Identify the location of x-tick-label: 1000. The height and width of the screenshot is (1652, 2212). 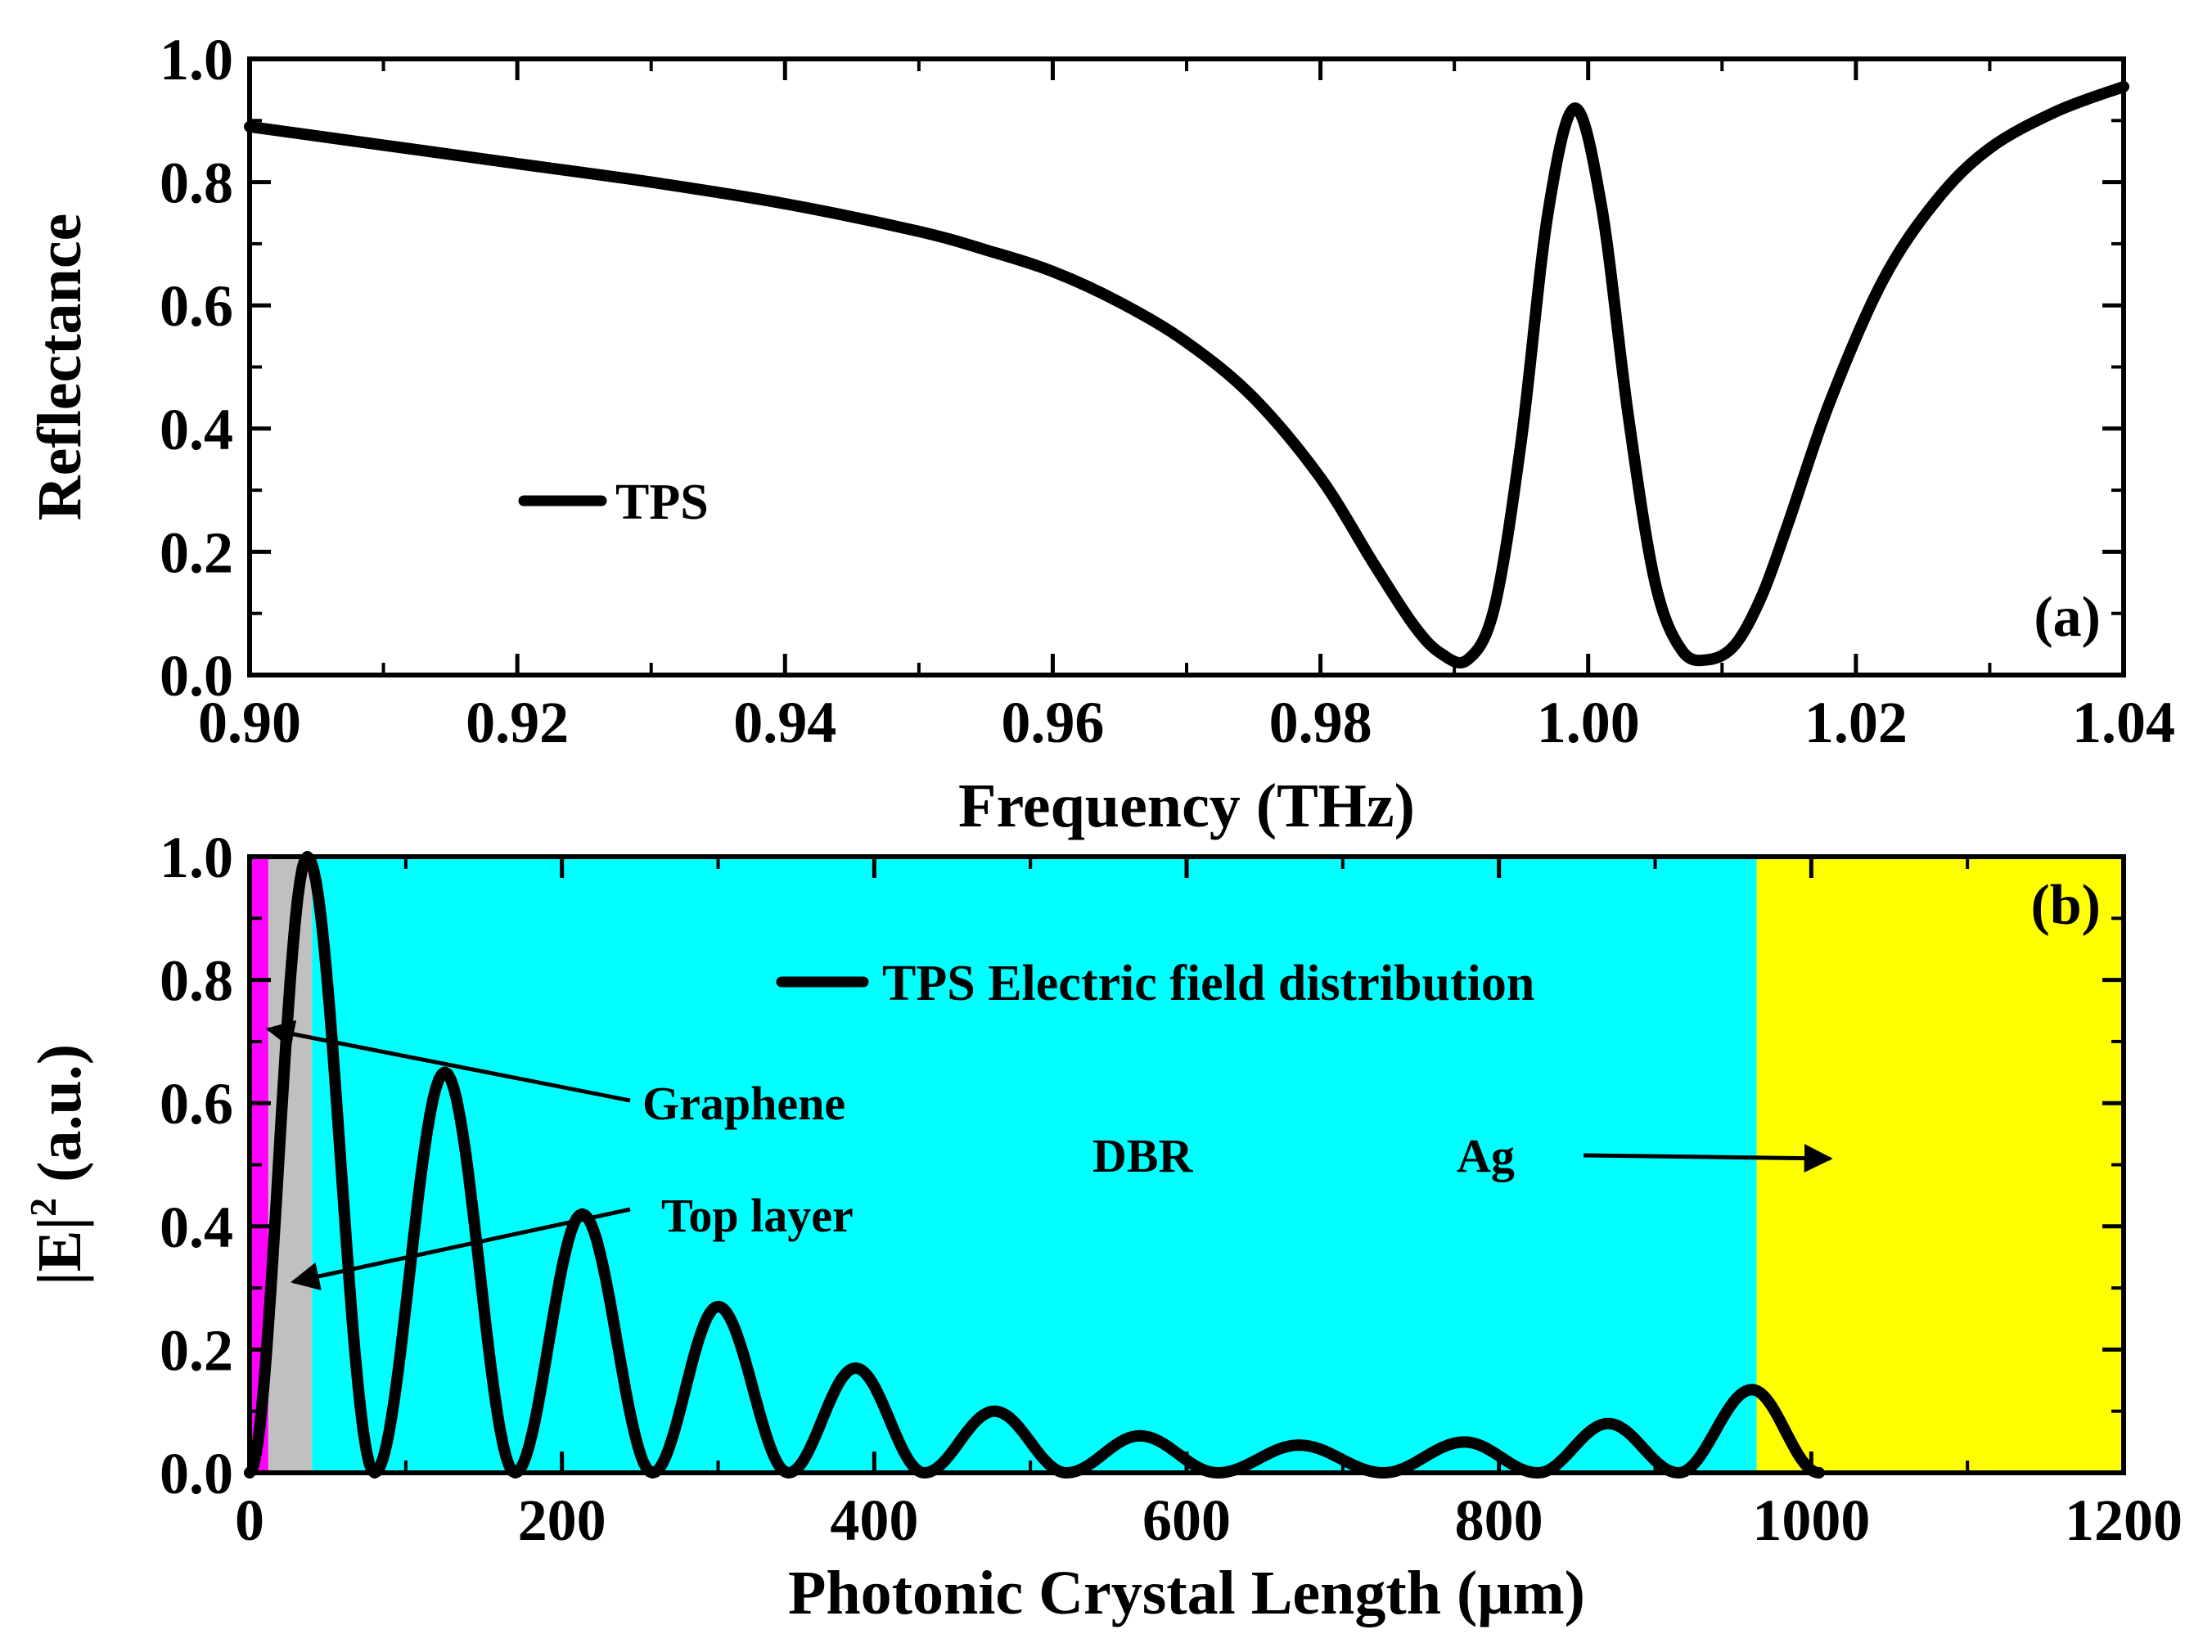
(1811, 1520).